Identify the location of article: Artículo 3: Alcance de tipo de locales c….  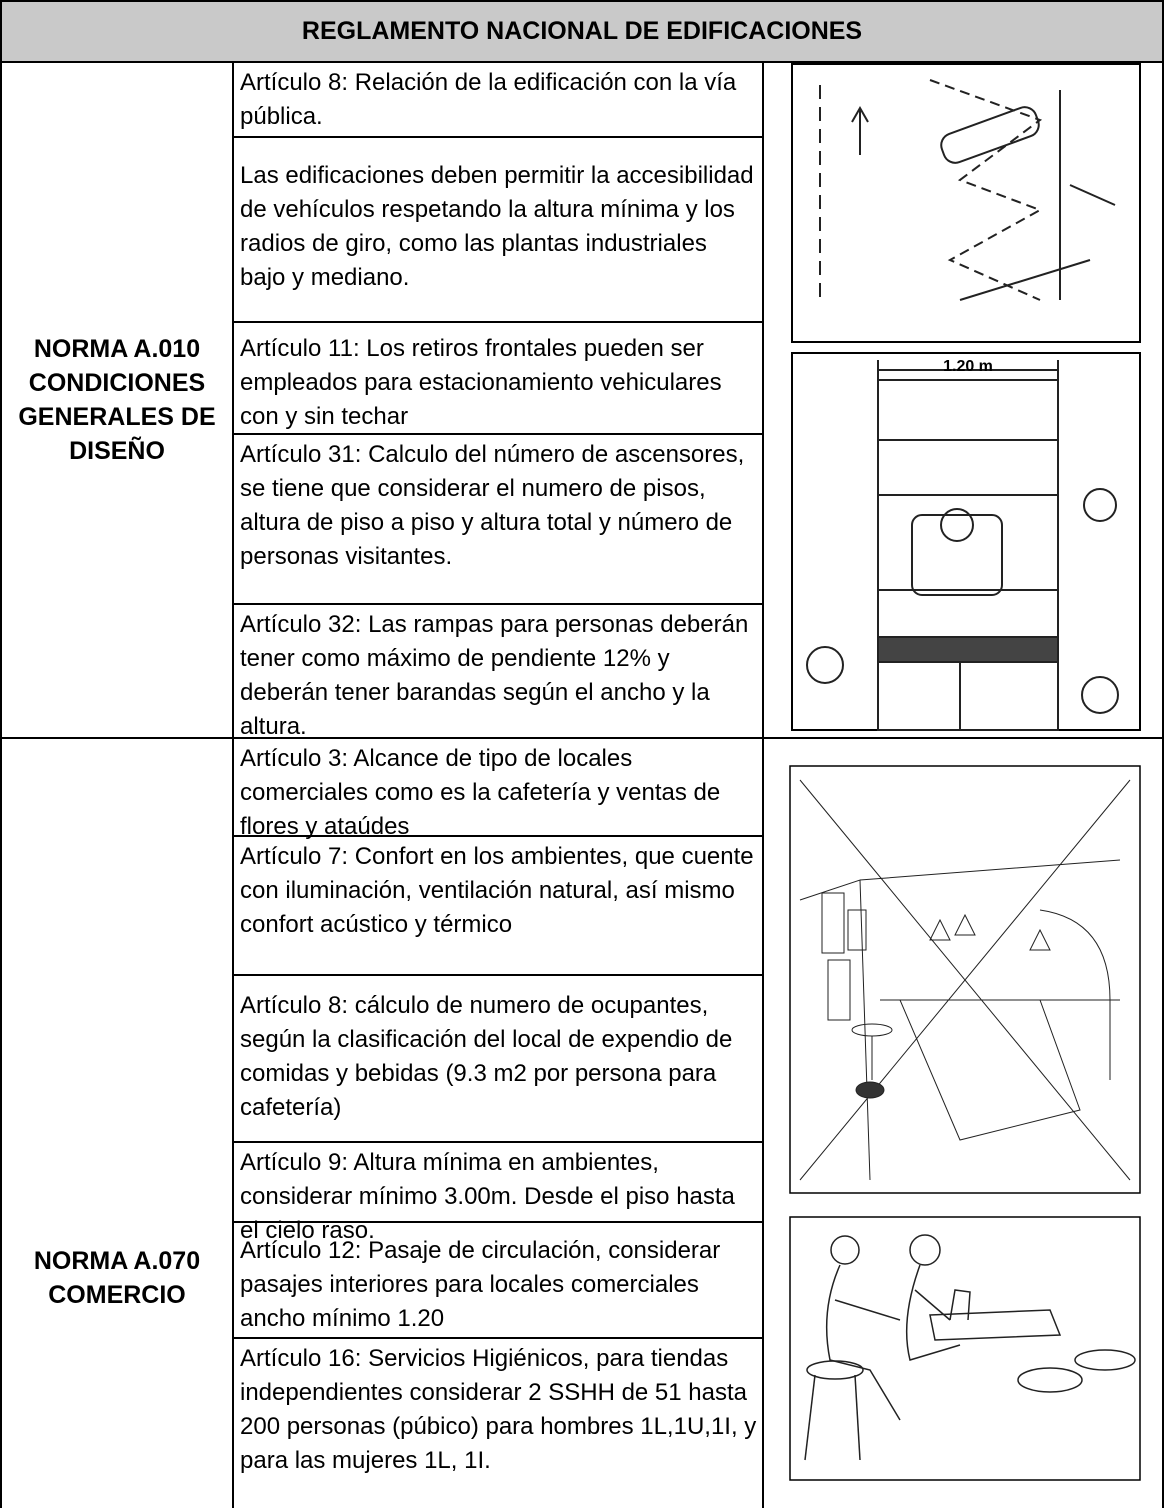
(498, 789).